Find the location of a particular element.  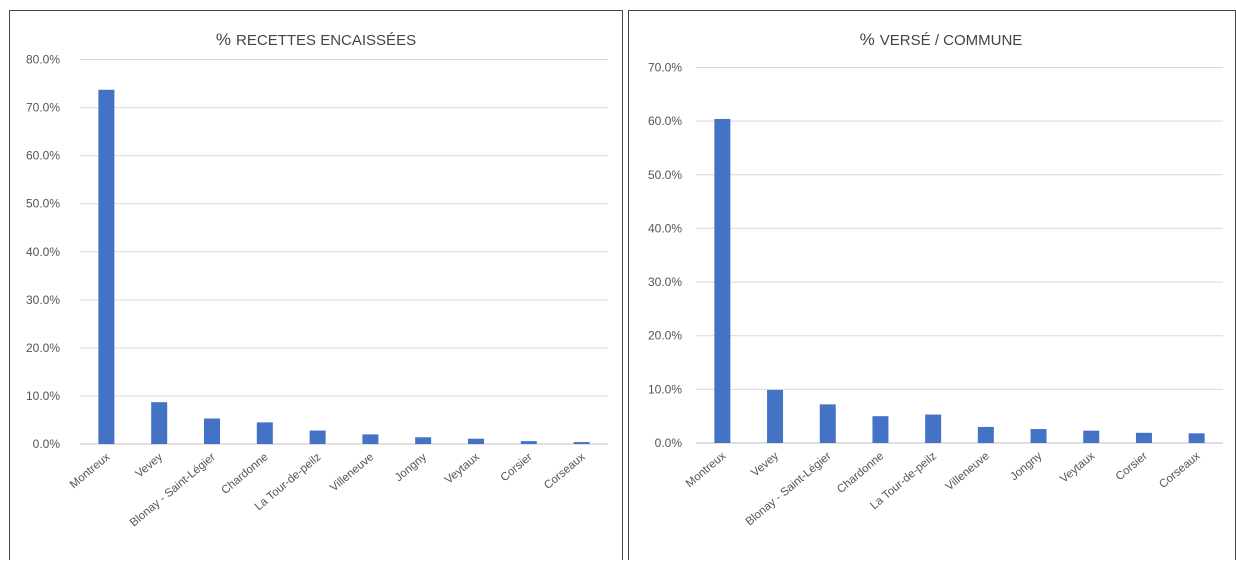

chart-title-text: VERSÉ / COMMUNE is located at coordinates (951, 40).